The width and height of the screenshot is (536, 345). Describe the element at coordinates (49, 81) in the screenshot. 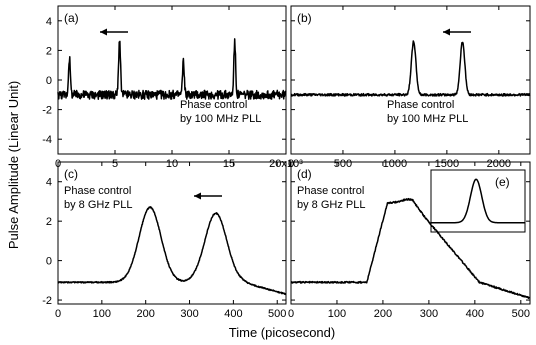

I see `y-tick-label-a: 0` at that location.